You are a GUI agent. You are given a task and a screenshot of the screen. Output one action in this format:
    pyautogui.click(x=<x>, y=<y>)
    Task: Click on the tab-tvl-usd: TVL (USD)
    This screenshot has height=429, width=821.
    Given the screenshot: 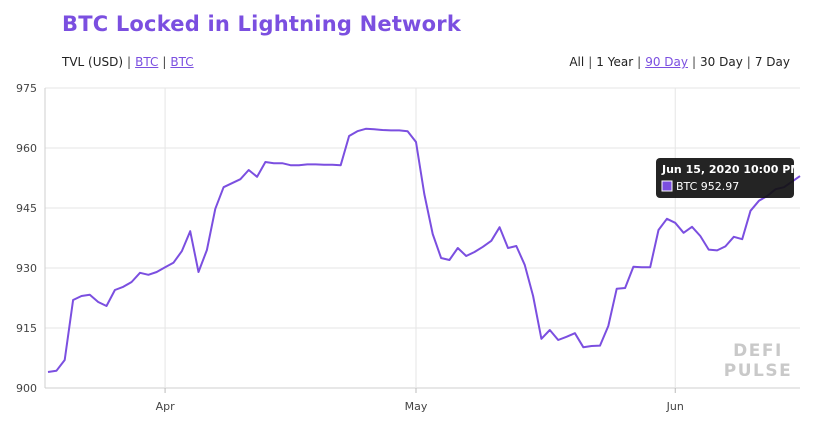 What is the action you would take?
    pyautogui.click(x=93, y=62)
    